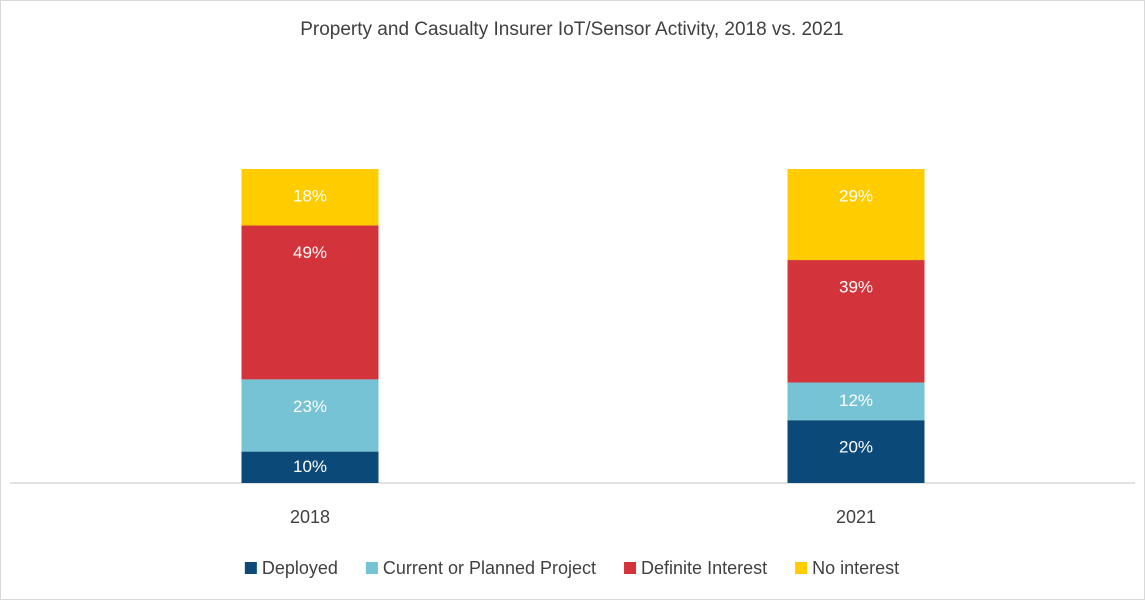 This screenshot has height=600, width=1145. What do you see at coordinates (310, 252) in the screenshot?
I see `value-label: 49%` at bounding box center [310, 252].